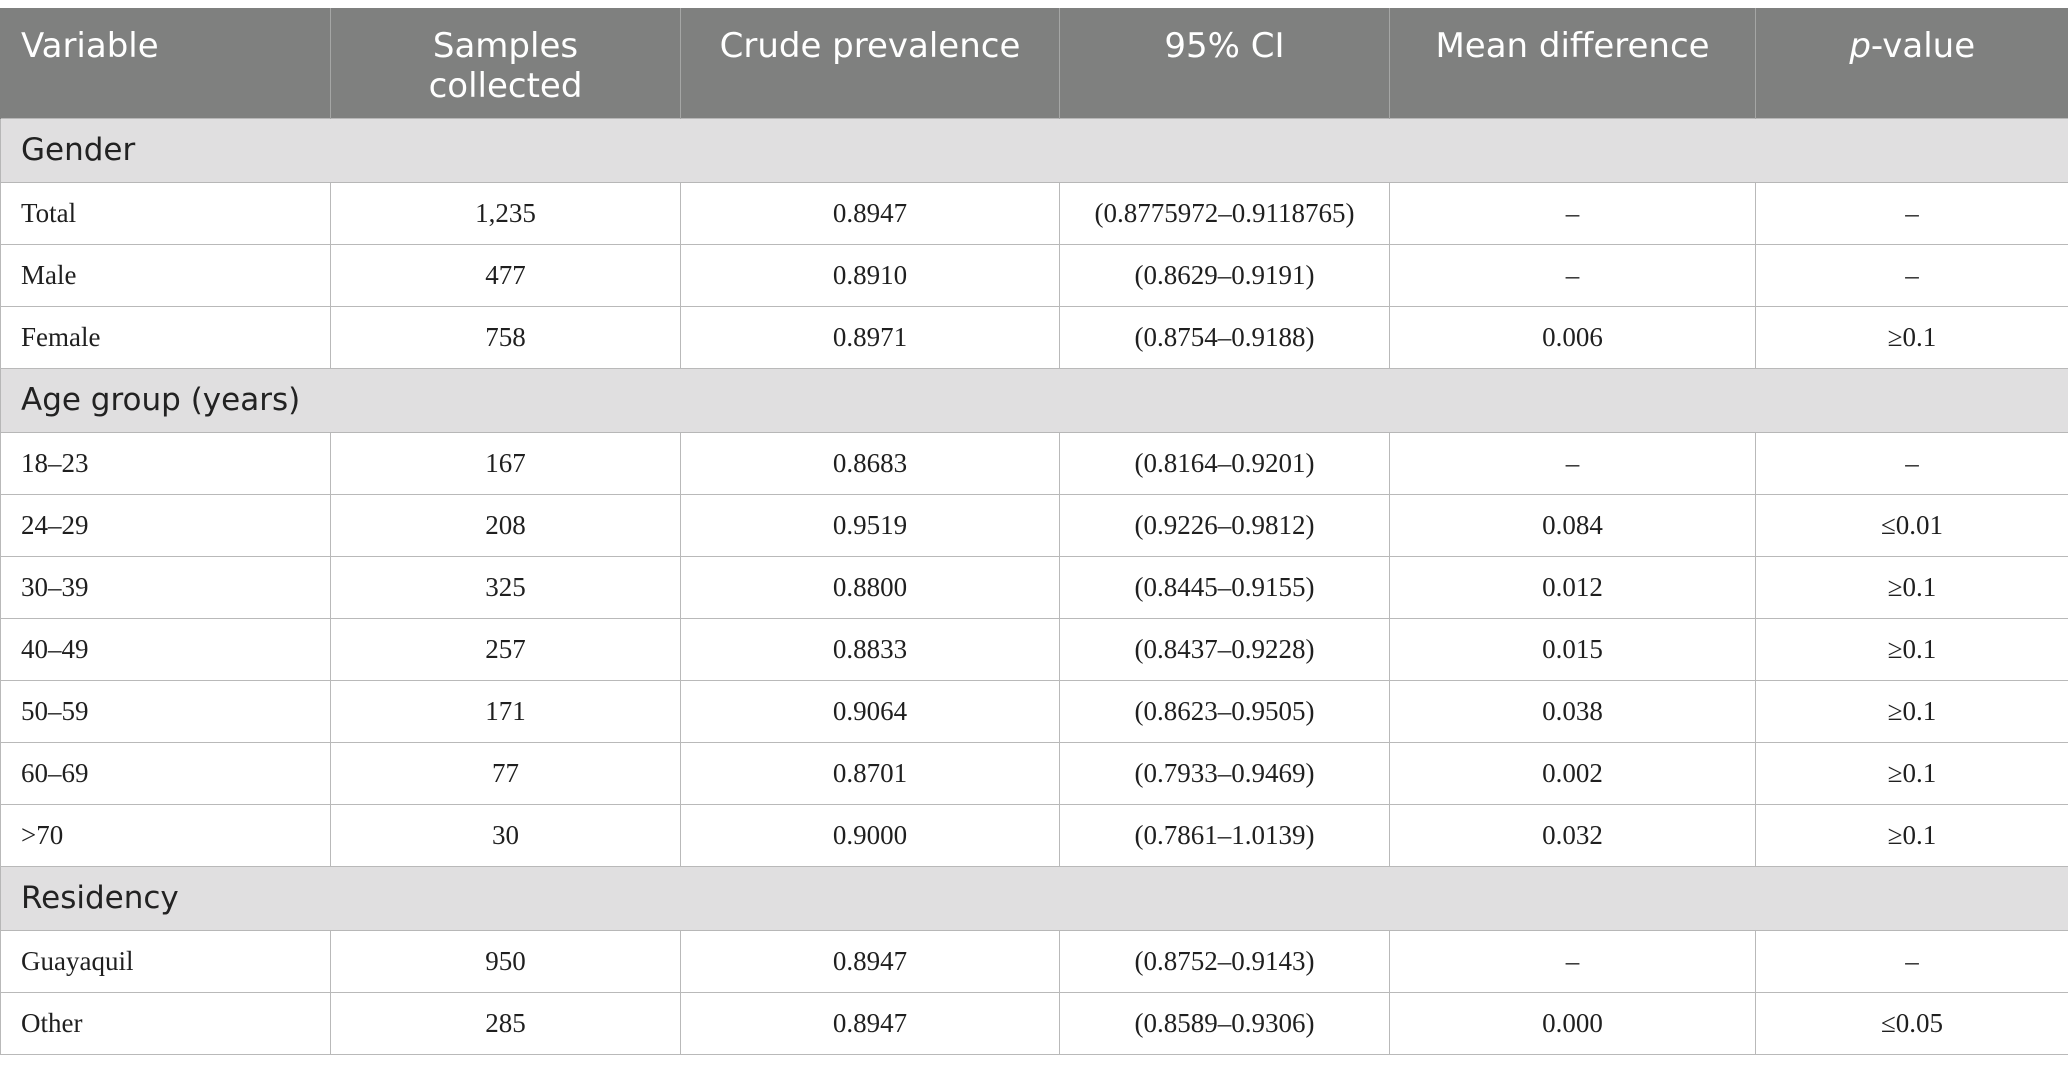  I want to click on table-row: Guayaquil 950 0.8947 (0.8752–0.9143) – –, so click(1034, 961).